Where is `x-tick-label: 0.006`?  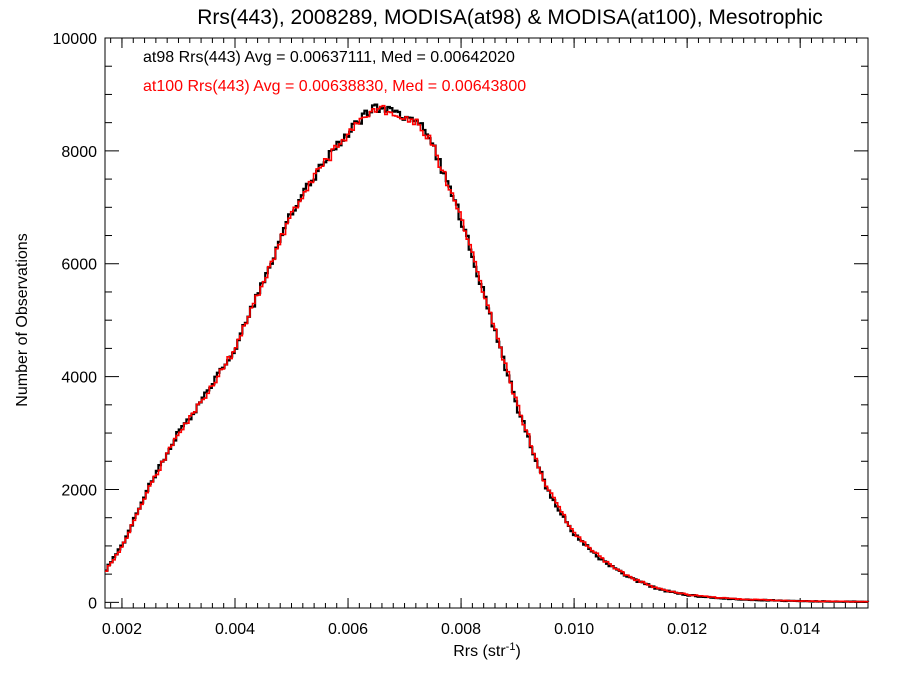
x-tick-label: 0.006 is located at coordinates (348, 629).